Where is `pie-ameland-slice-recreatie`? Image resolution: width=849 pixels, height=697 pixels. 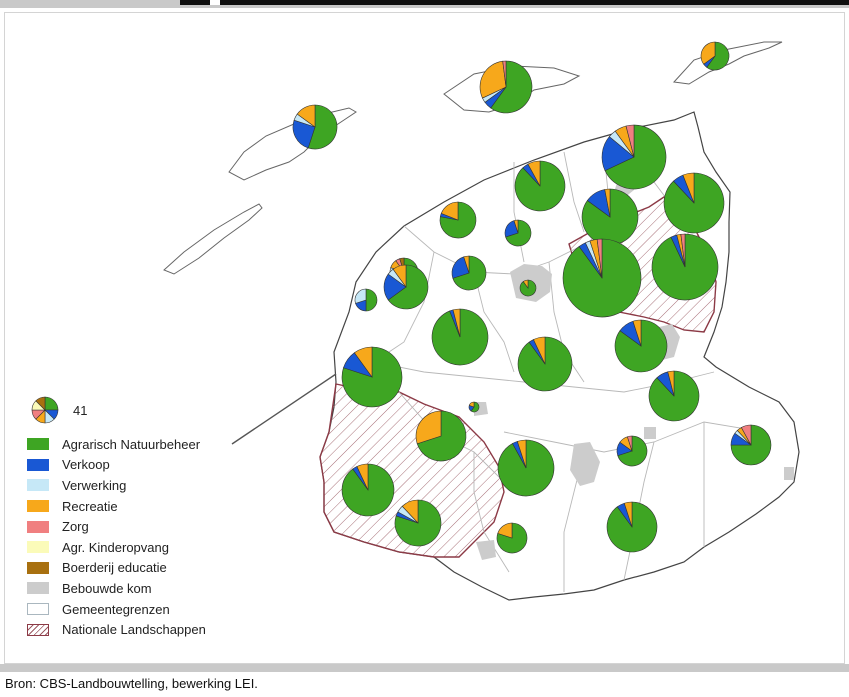 pie-ameland-slice-recreatie is located at coordinates (708, 53).